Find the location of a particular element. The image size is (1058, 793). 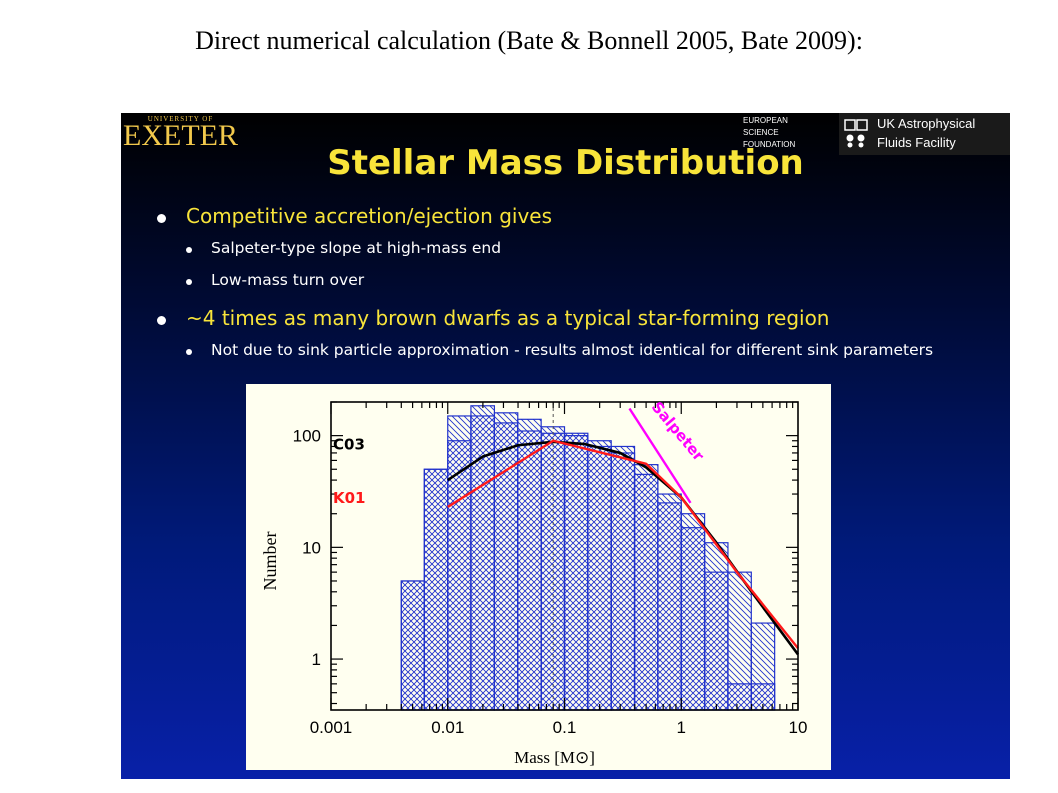

y-axis-label: Number is located at coordinates (270, 561).